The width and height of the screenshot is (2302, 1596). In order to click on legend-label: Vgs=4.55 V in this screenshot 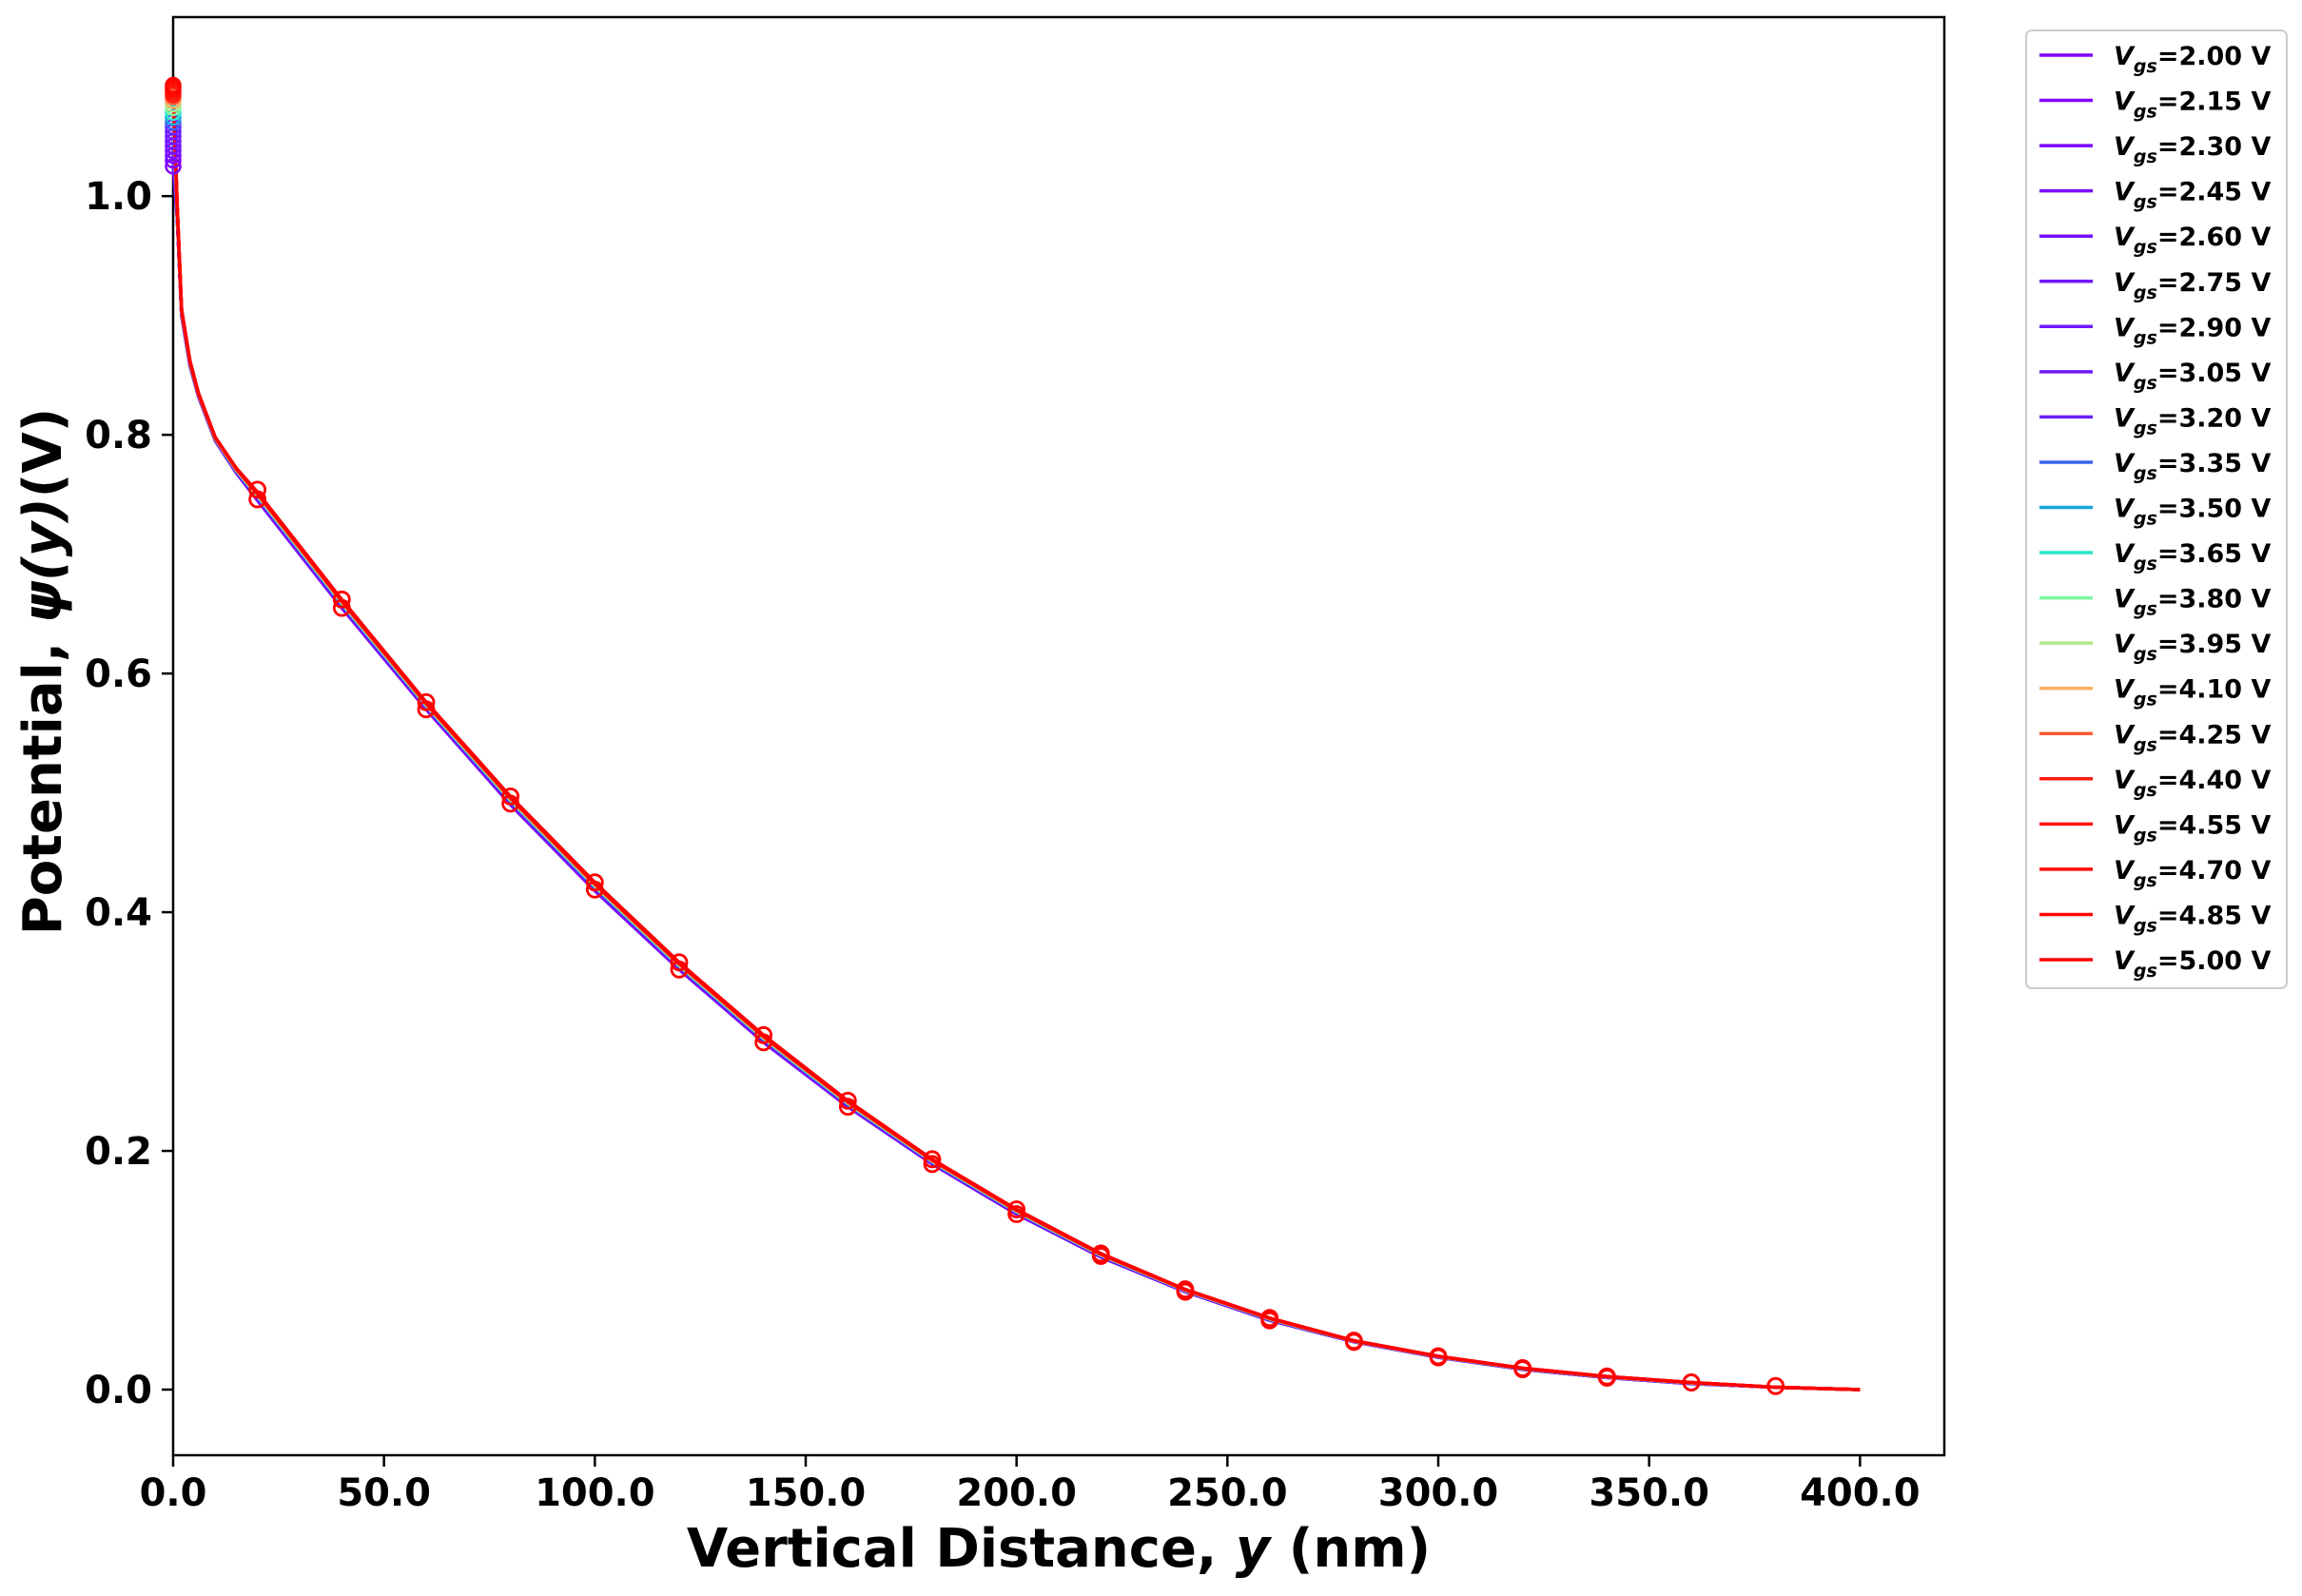, I will do `click(2192, 828)`.